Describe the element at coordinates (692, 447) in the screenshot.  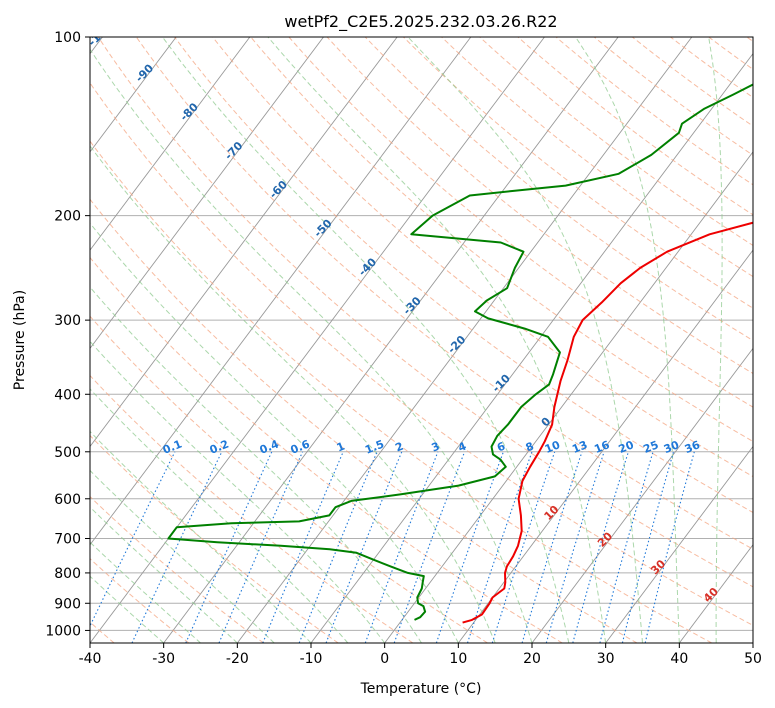
I see `mixing-ratio-label: 36` at that location.